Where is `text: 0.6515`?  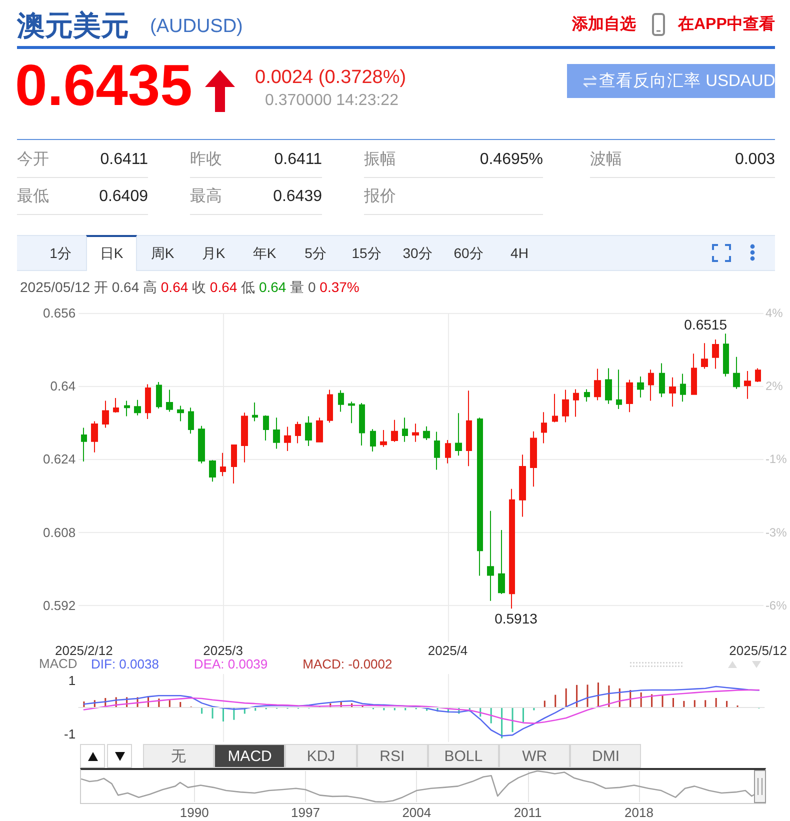 text: 0.6515 is located at coordinates (705, 324).